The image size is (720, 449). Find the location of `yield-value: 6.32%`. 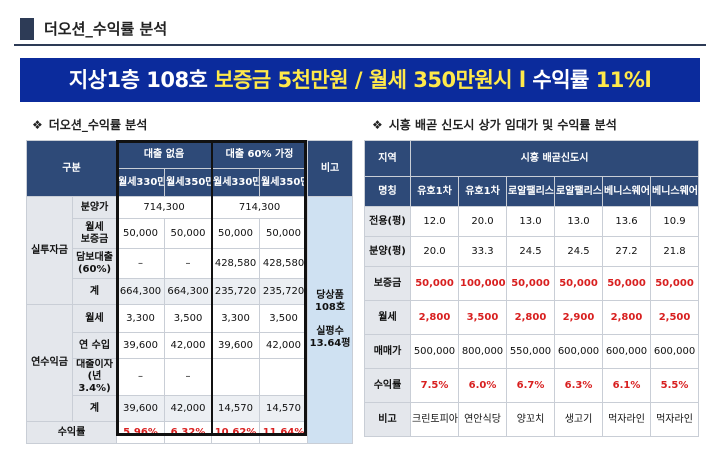

yield-value: 6.32% is located at coordinates (188, 432).